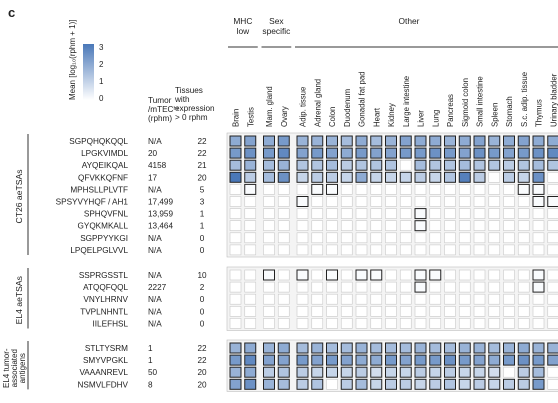 The width and height of the screenshot is (558, 403). What do you see at coordinates (157, 165) in the screenshot?
I see `row-tumor-value: 4158` at bounding box center [157, 165].